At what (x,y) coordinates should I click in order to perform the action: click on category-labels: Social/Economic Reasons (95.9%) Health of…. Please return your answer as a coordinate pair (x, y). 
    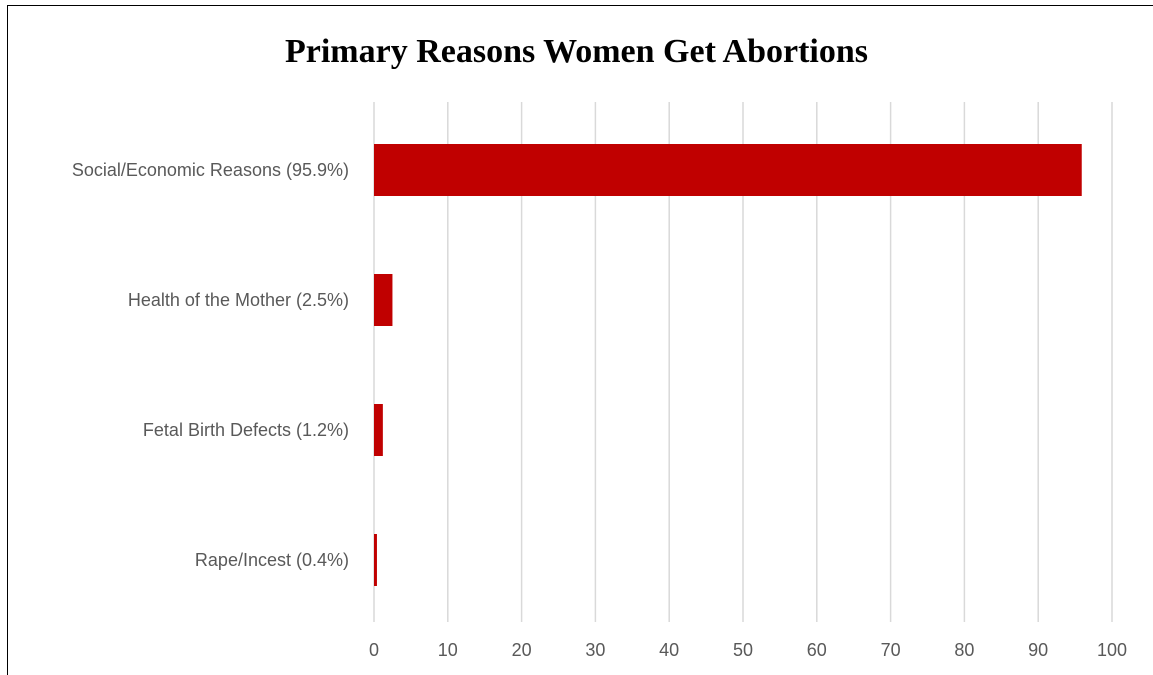
    Looking at the image, I should click on (210, 365).